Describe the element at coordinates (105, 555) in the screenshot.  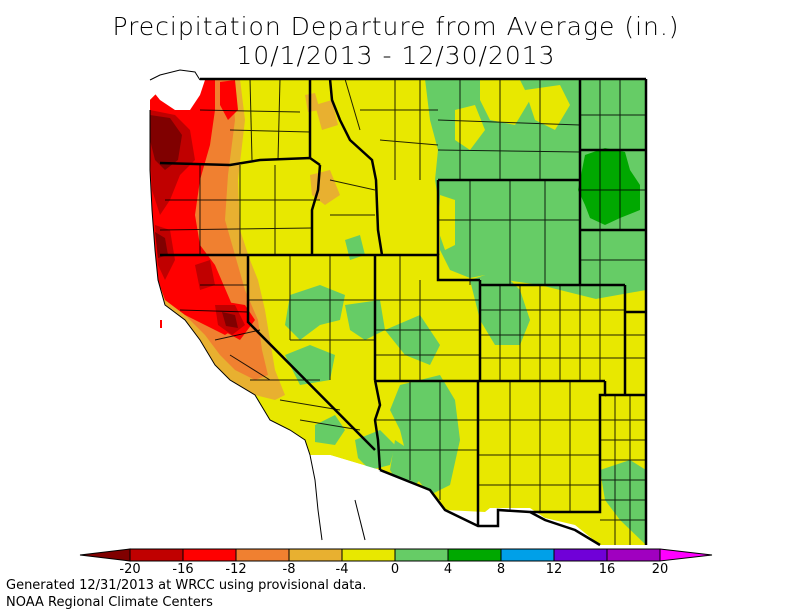
I see `legend-arrow-min` at that location.